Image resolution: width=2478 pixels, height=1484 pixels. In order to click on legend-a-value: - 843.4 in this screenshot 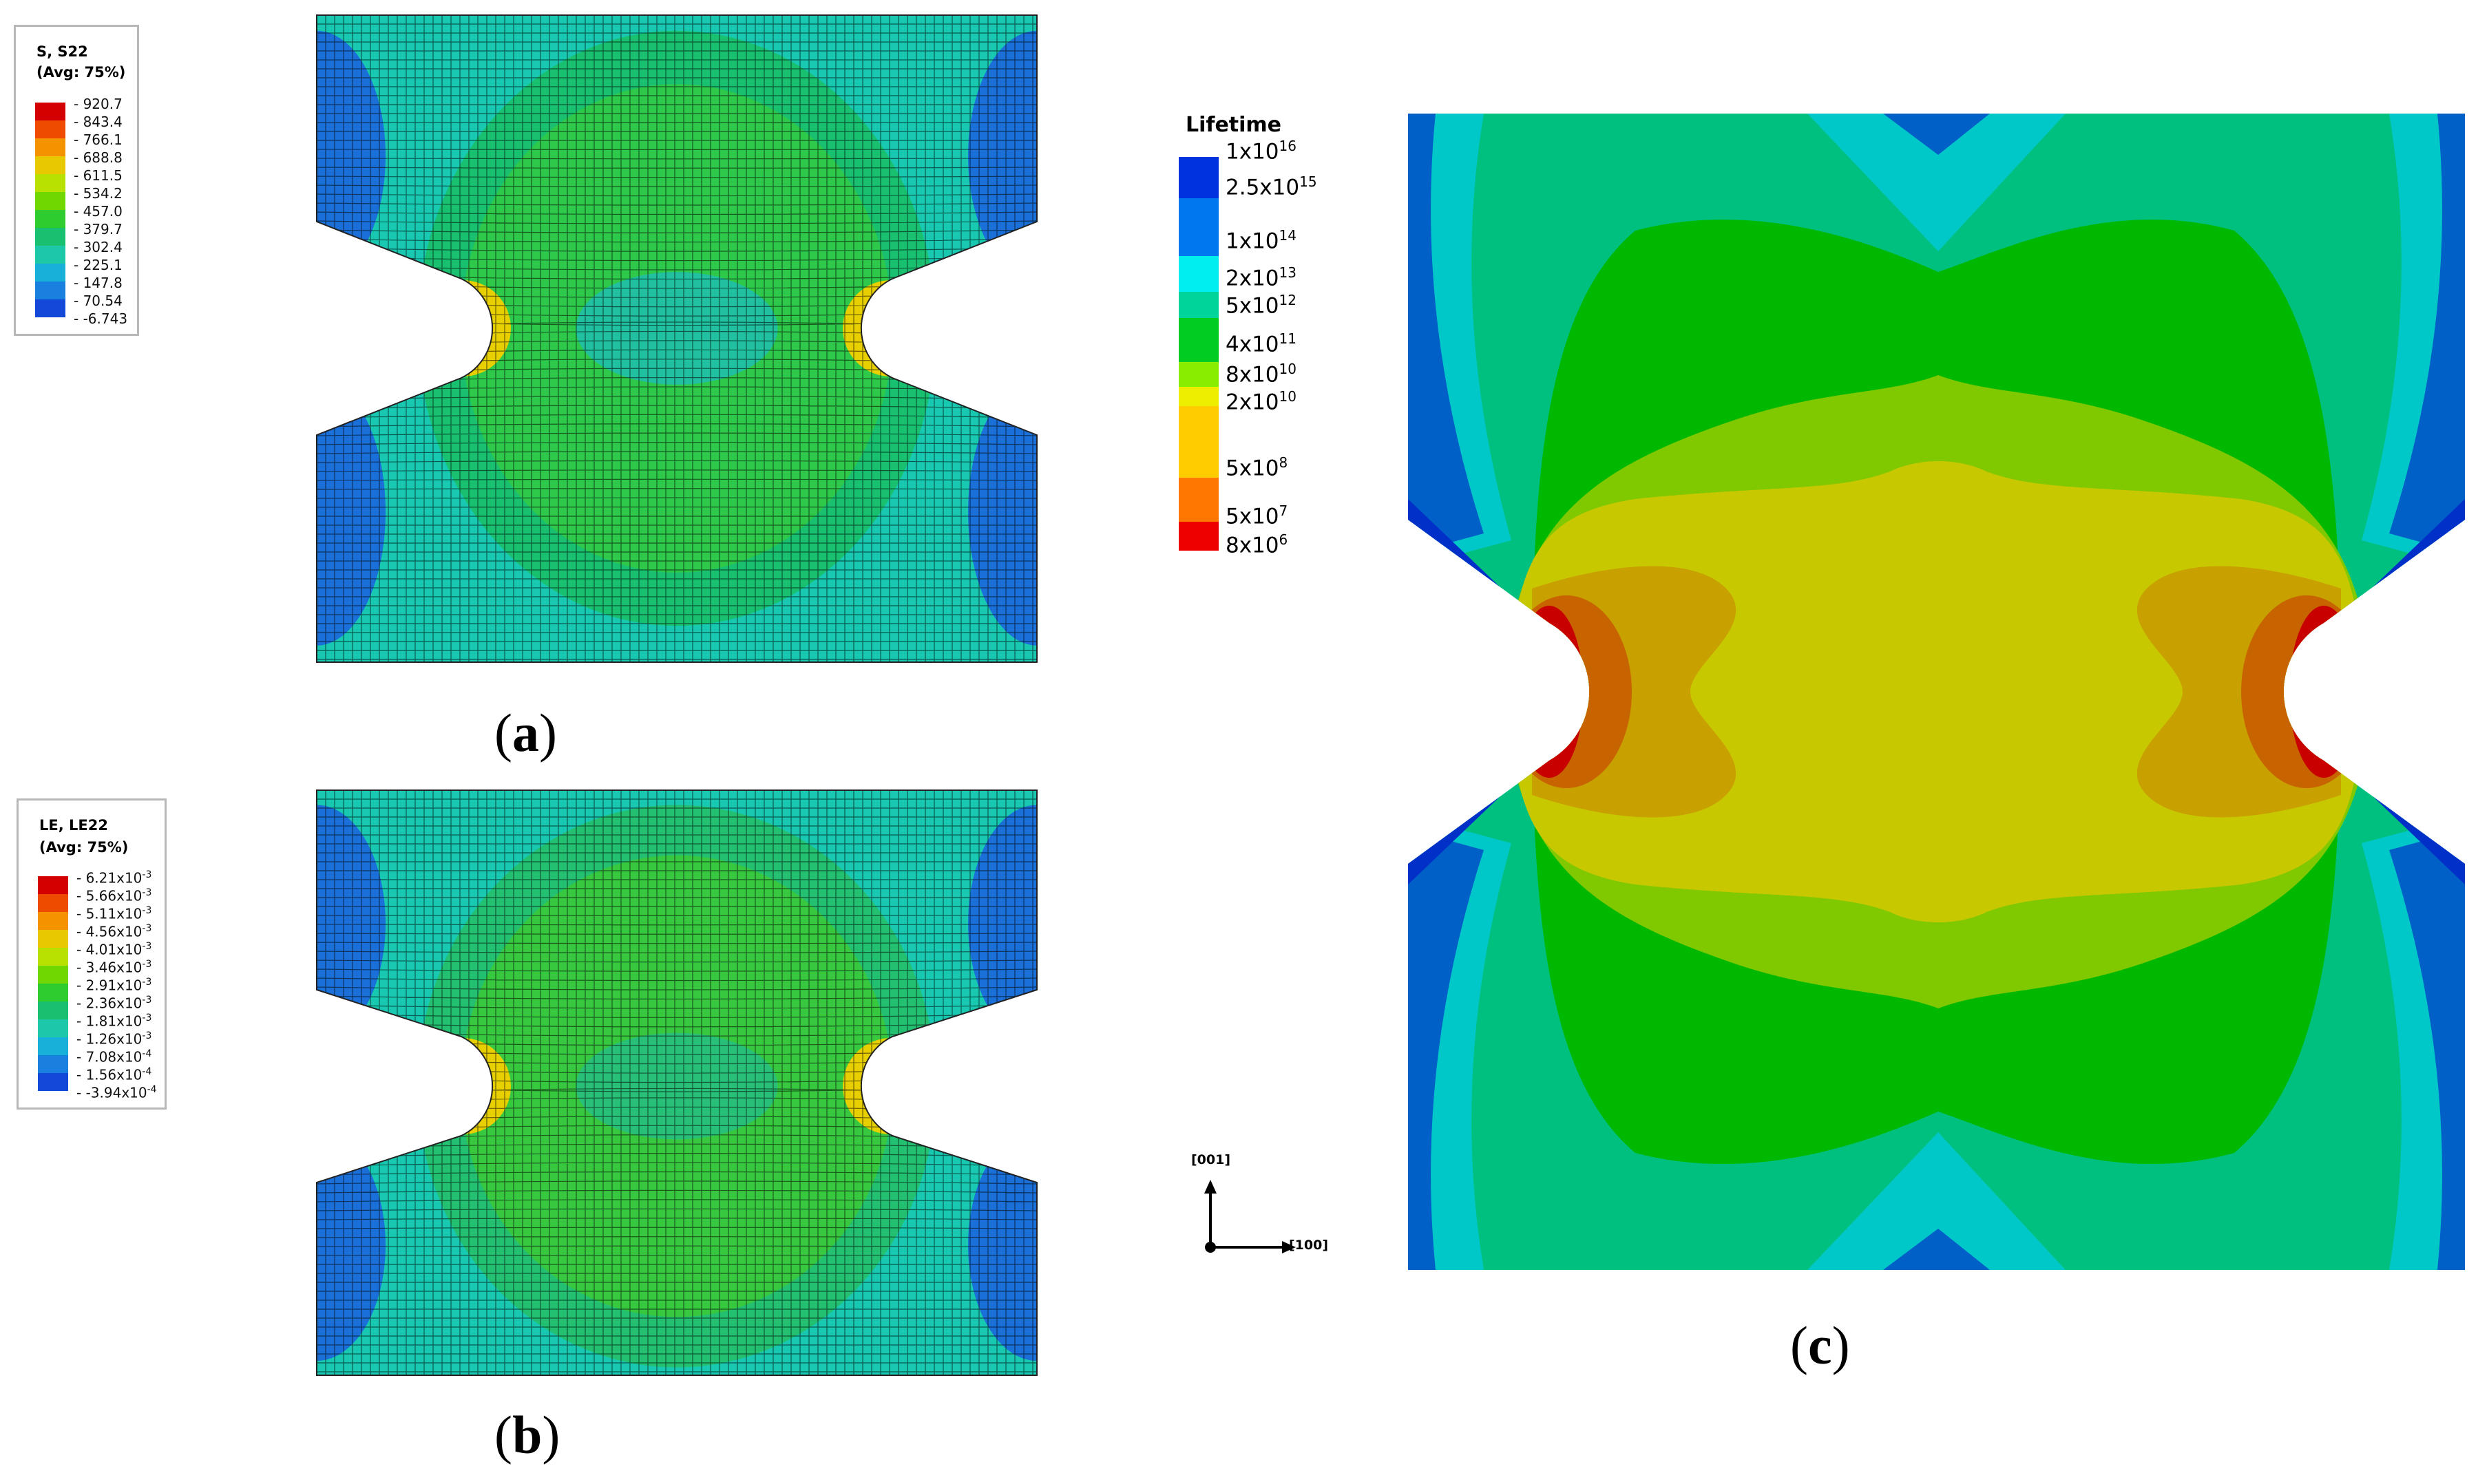, I will do `click(98, 122)`.